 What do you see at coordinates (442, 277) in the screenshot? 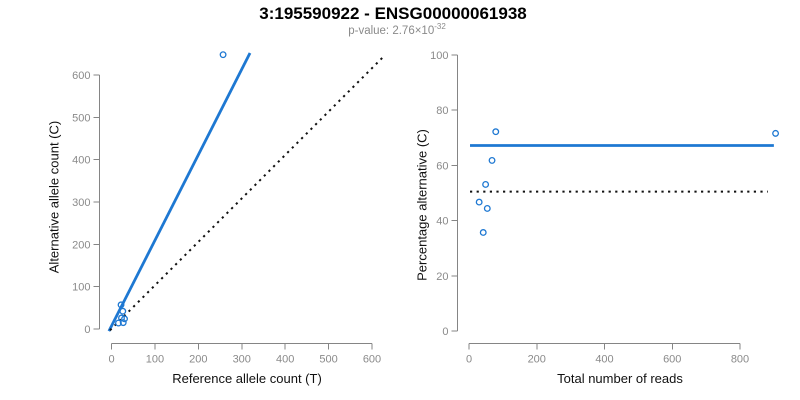
I see `y-tick-label: 20` at bounding box center [442, 277].